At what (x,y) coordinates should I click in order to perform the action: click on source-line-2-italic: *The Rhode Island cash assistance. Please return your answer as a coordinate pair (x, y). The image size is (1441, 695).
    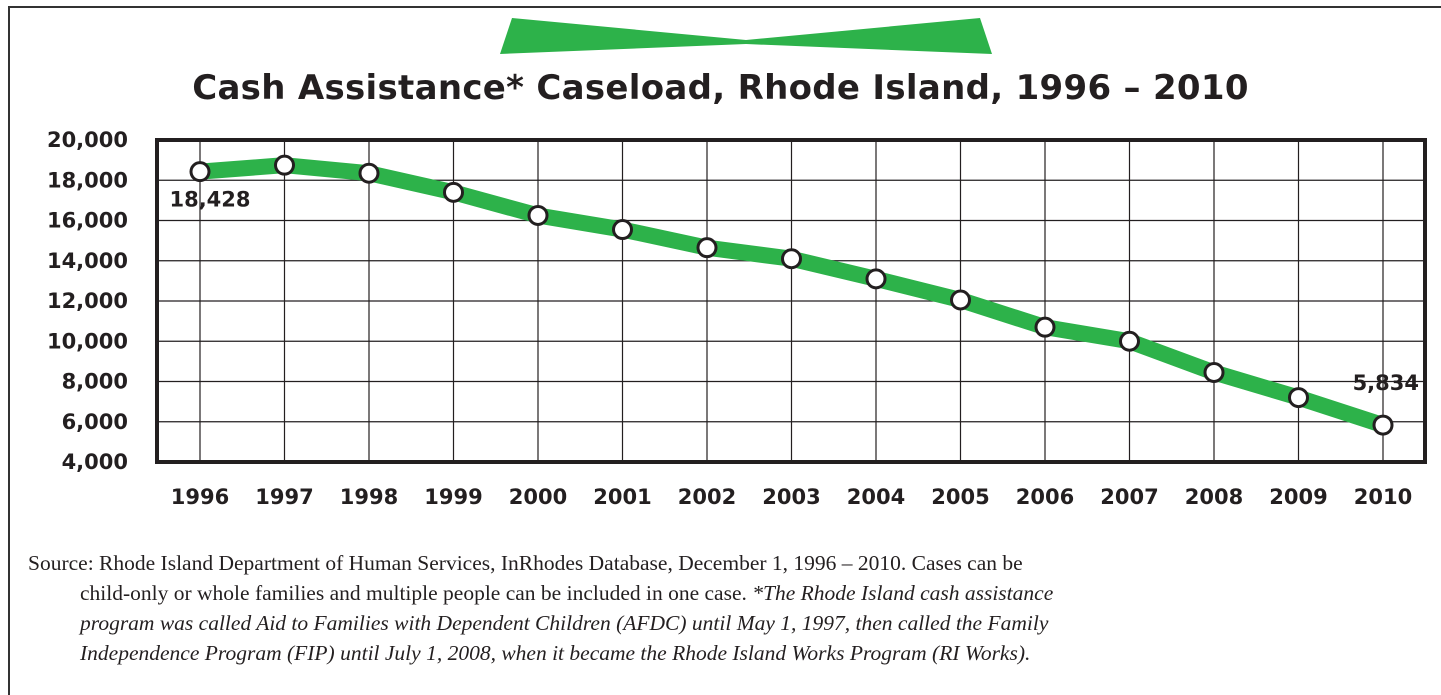
    Looking at the image, I should click on (903, 593).